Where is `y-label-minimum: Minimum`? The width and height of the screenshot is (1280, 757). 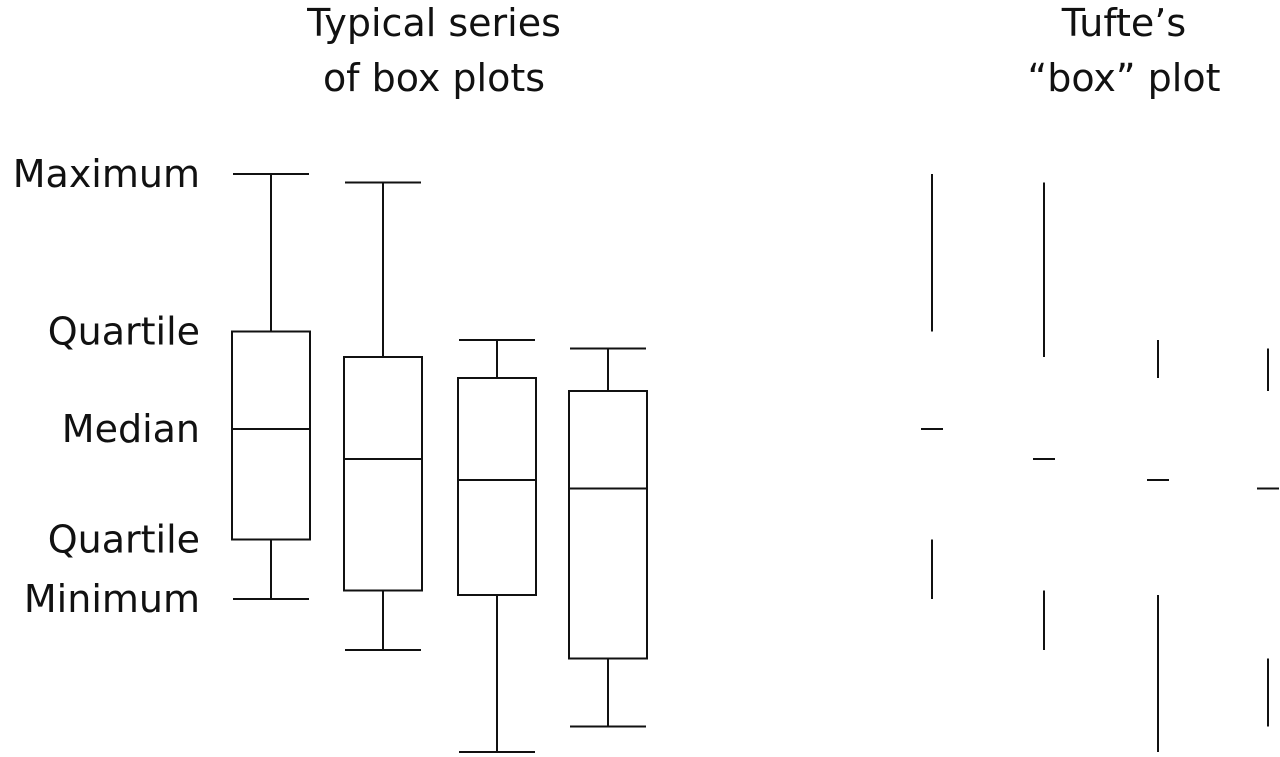 y-label-minimum: Minimum is located at coordinates (112, 599).